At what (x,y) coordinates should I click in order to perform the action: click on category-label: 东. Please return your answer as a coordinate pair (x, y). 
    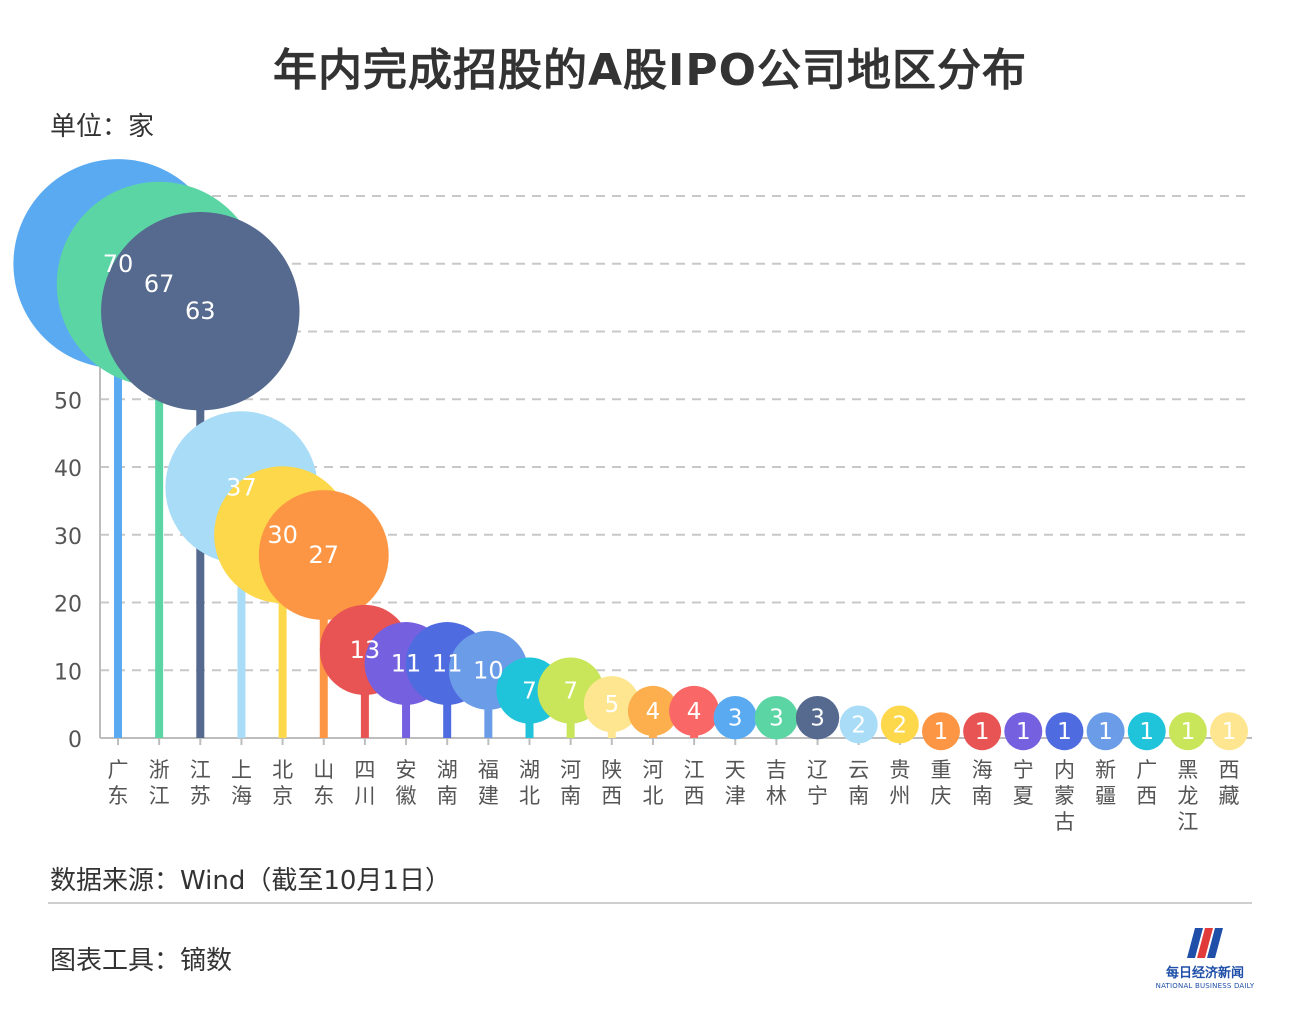
    Looking at the image, I should click on (118, 796).